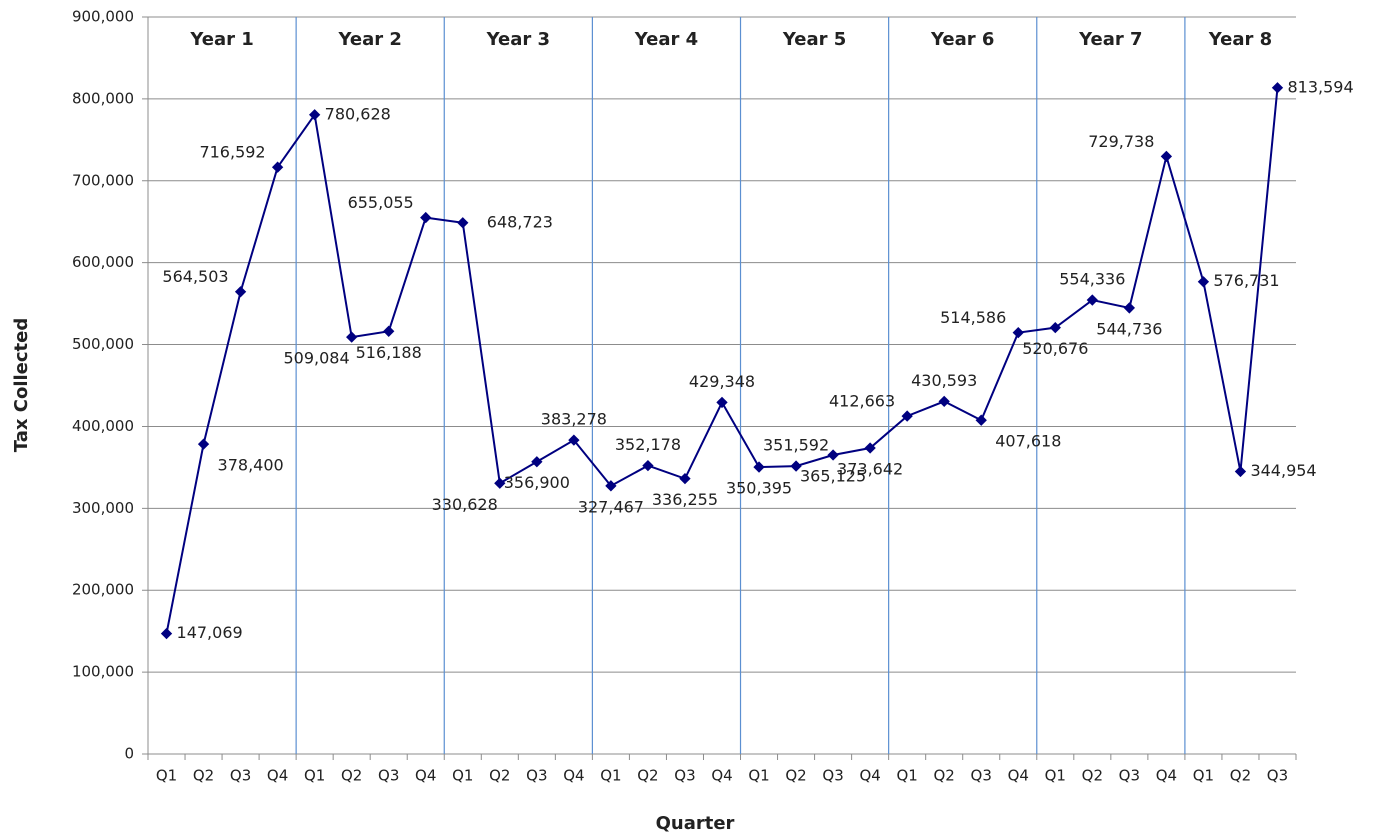 This screenshot has width=1380, height=840. Describe the element at coordinates (1283, 470) in the screenshot. I see `data-label: 344,954` at that location.